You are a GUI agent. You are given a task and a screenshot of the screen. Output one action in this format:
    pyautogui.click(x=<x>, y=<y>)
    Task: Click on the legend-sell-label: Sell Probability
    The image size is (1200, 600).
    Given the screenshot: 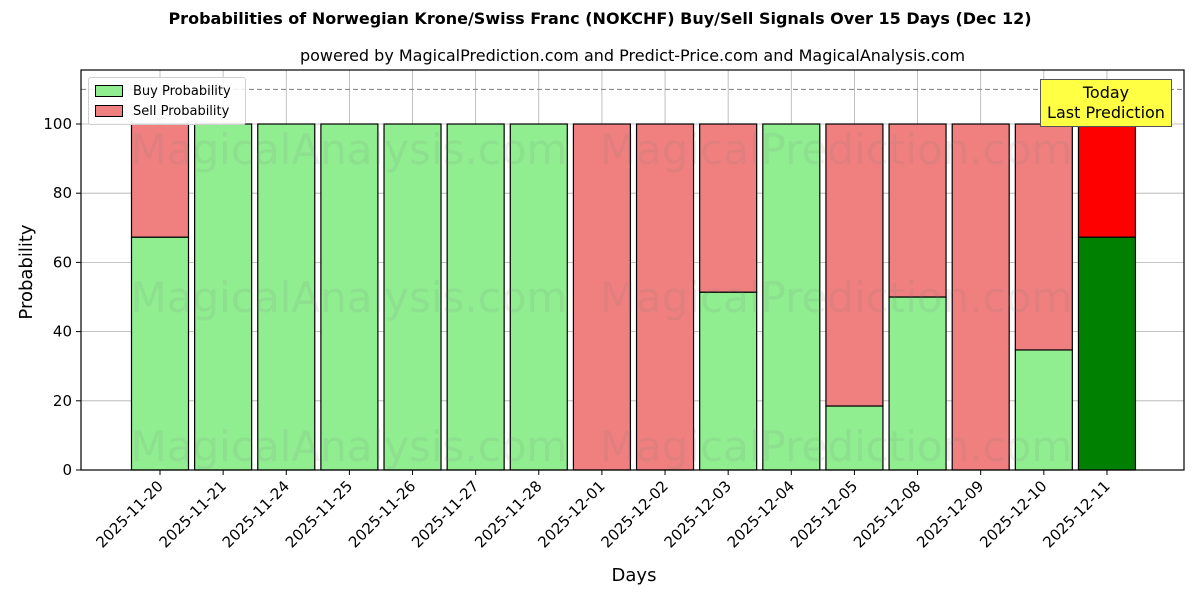 What is the action you would take?
    pyautogui.click(x=181, y=111)
    